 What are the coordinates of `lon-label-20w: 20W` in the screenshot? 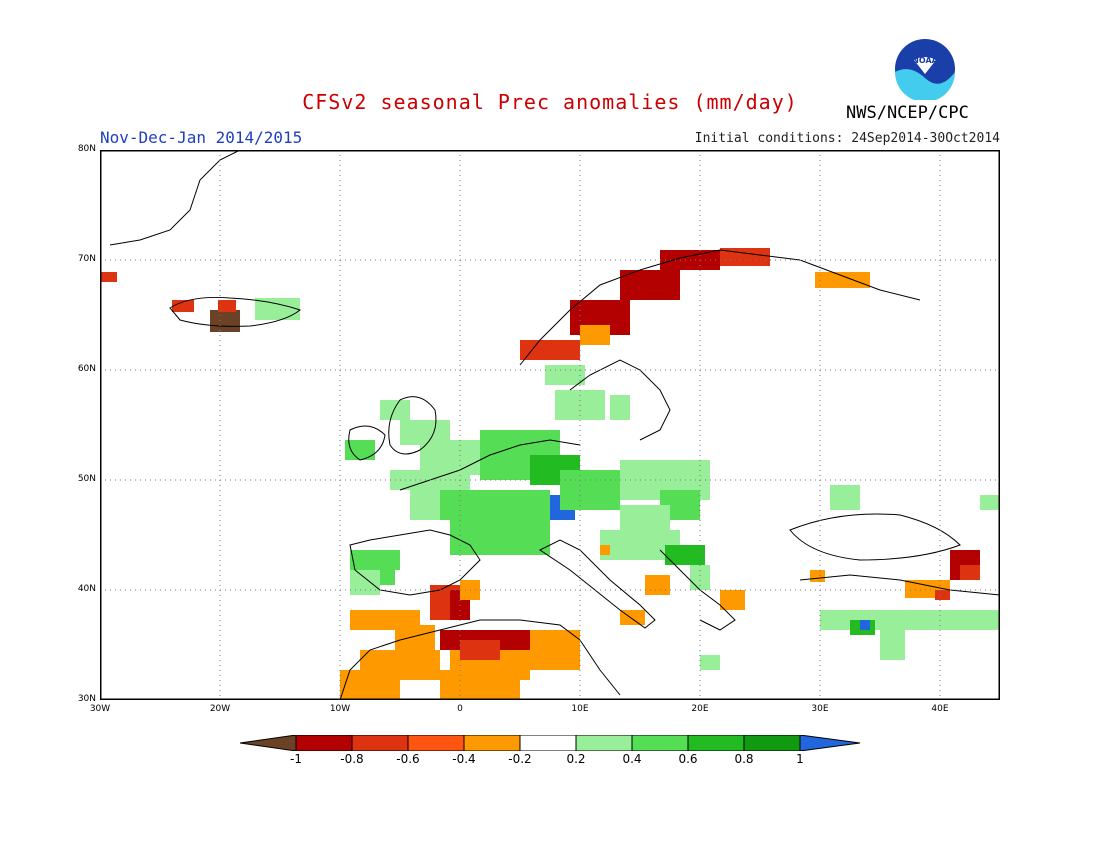 It's located at (220, 709).